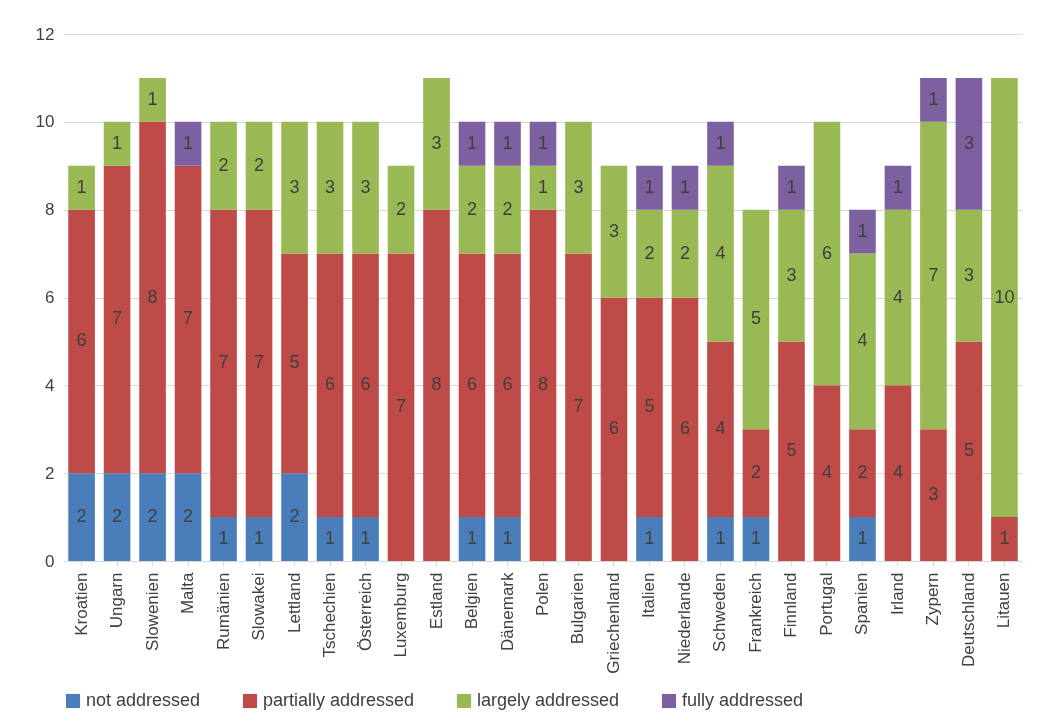  Describe the element at coordinates (507, 611) in the screenshot. I see `x-tick-label: Dänemark` at that location.